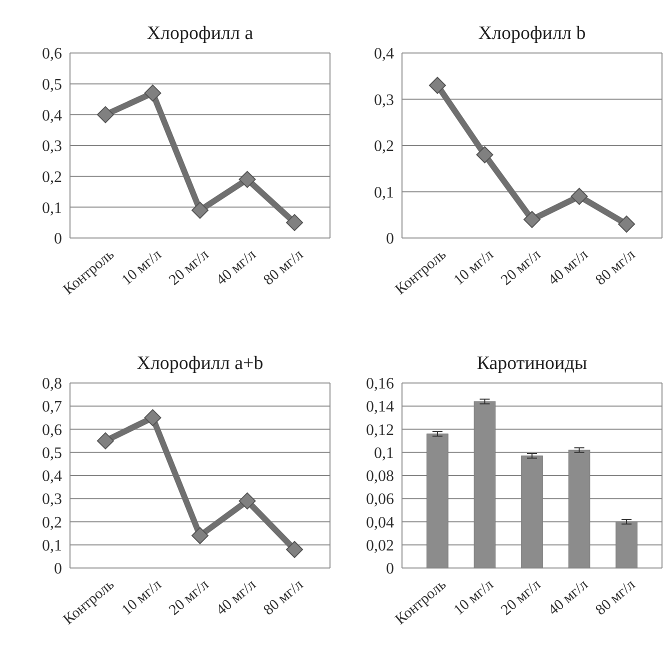  I want to click on y-tick-label: 0,12, so click(380, 430).